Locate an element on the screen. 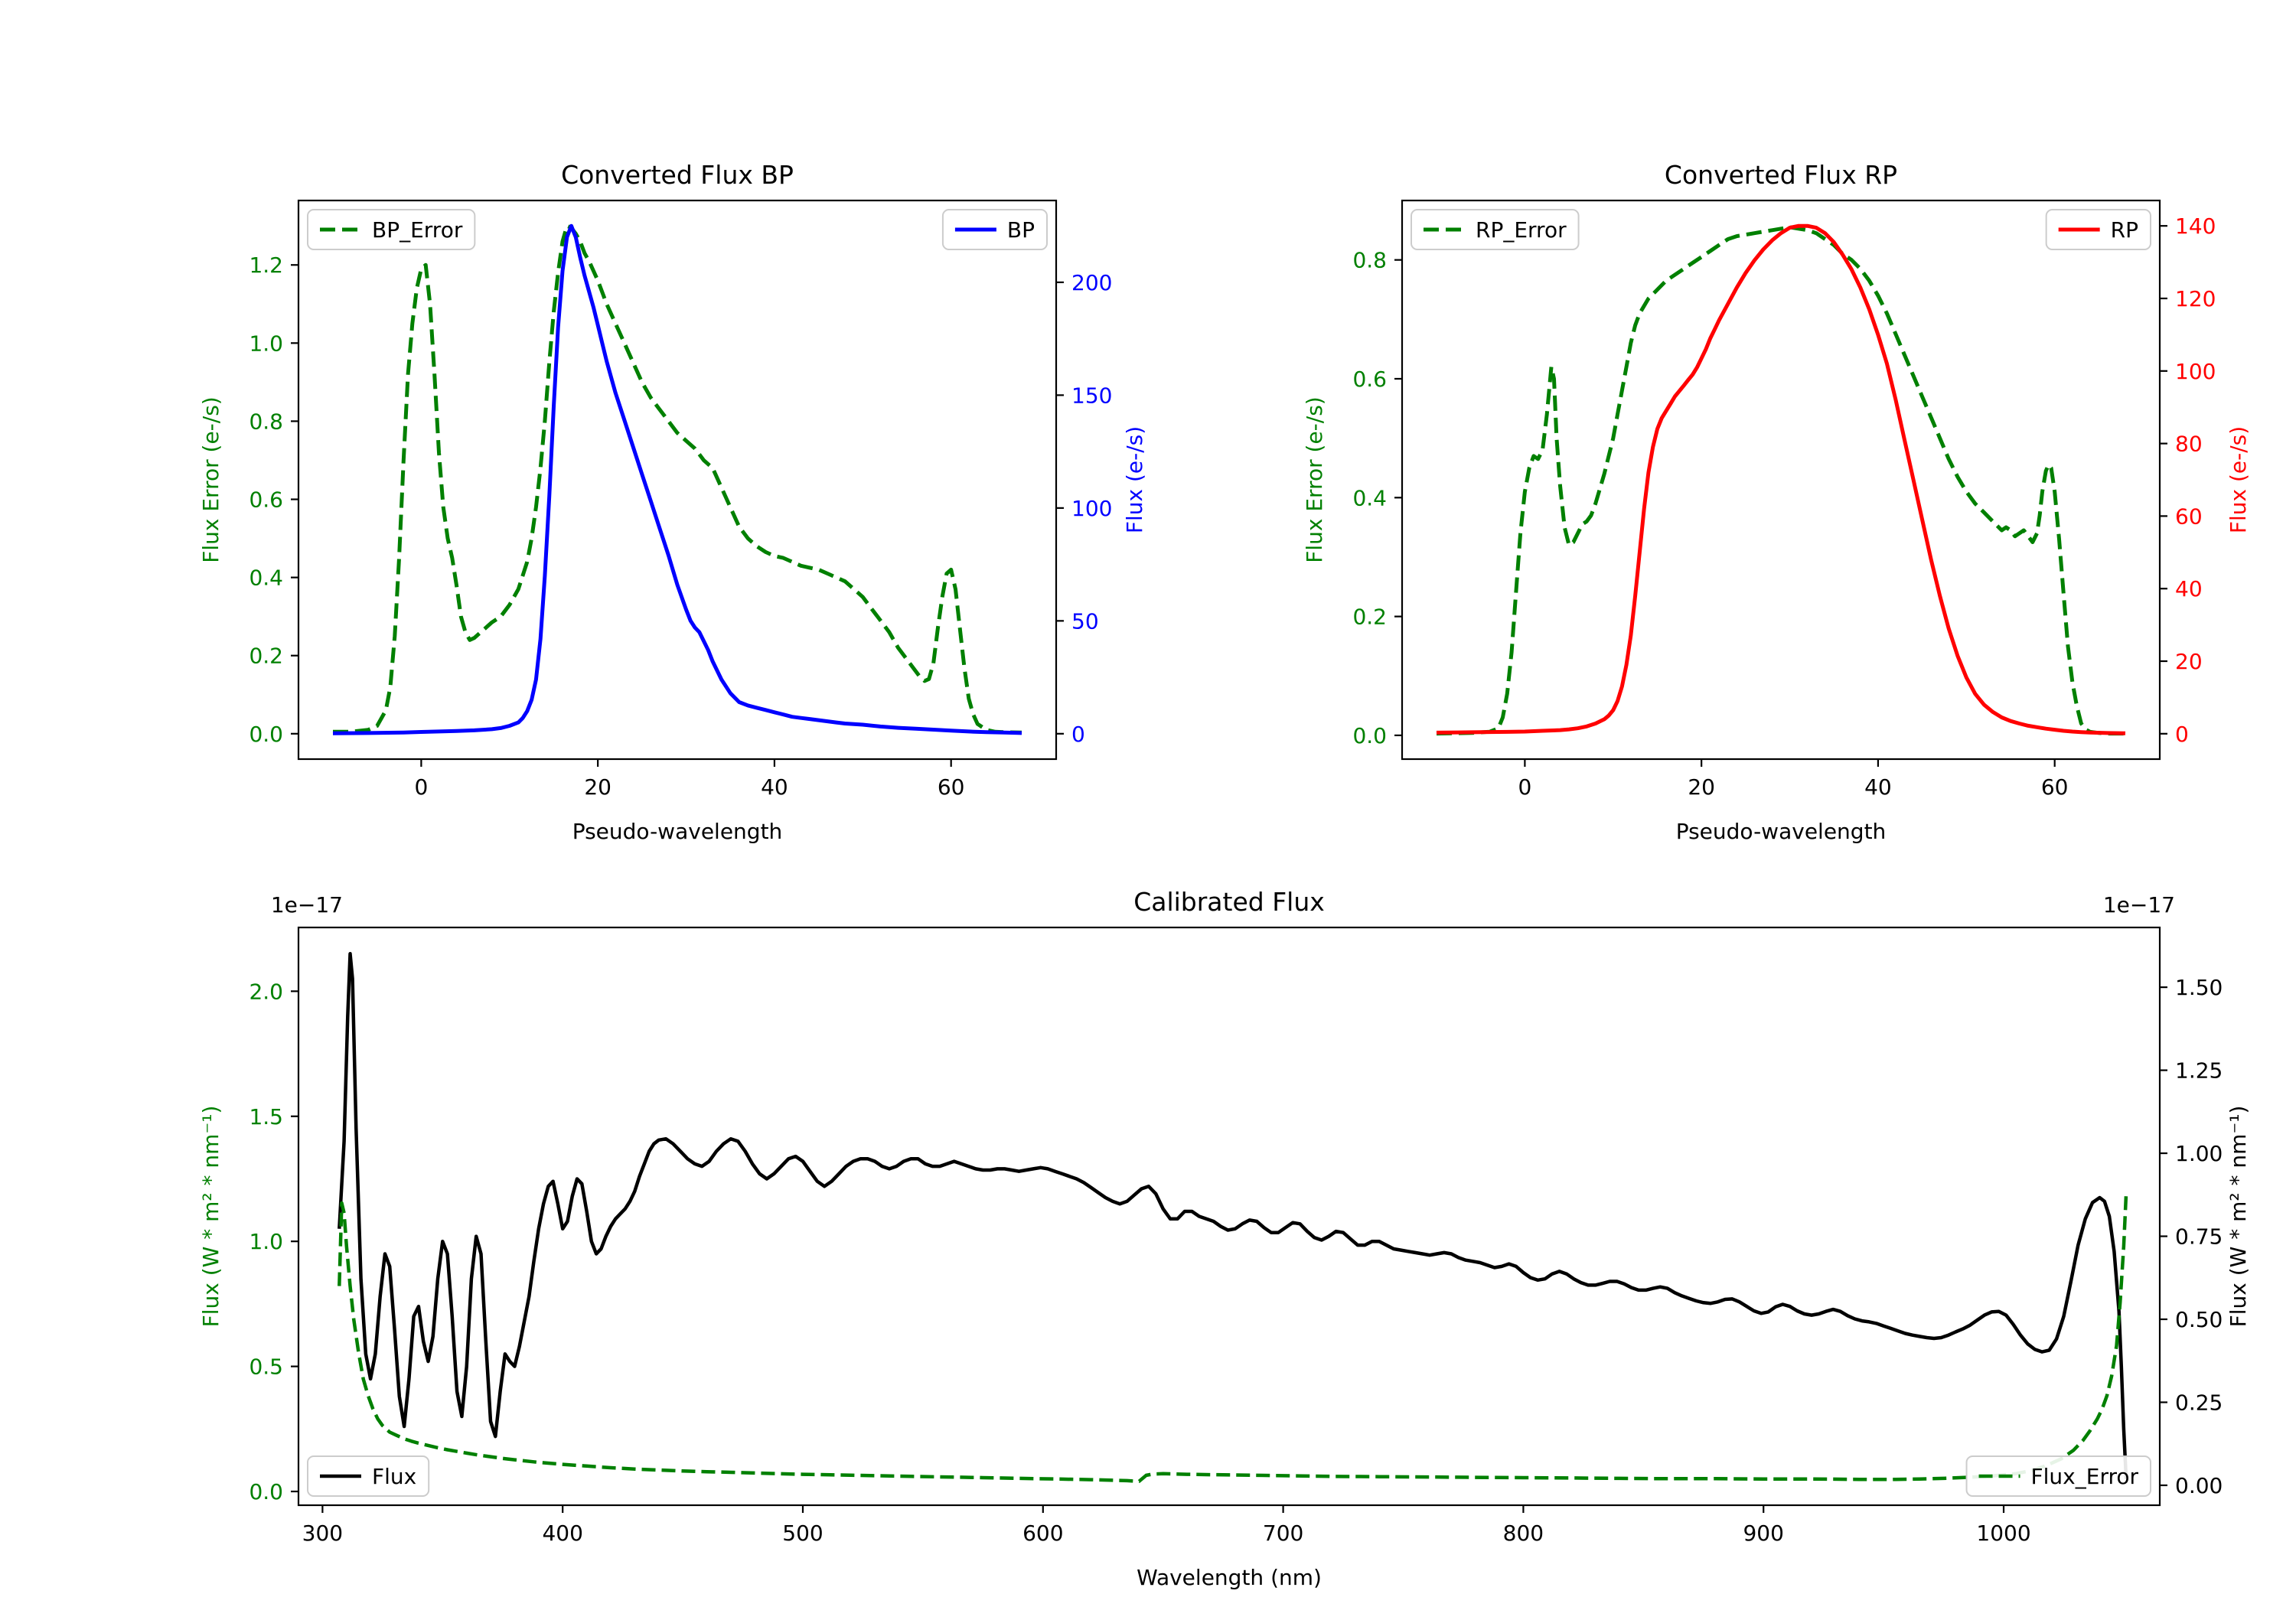 The image size is (2296, 1607). series-RP_Error is located at coordinates (1780, 480).